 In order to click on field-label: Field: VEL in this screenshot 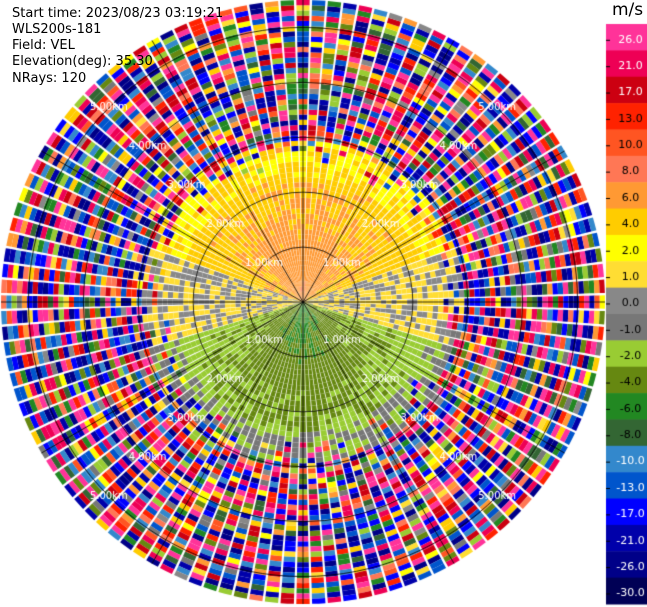, I will do `click(43, 45)`.